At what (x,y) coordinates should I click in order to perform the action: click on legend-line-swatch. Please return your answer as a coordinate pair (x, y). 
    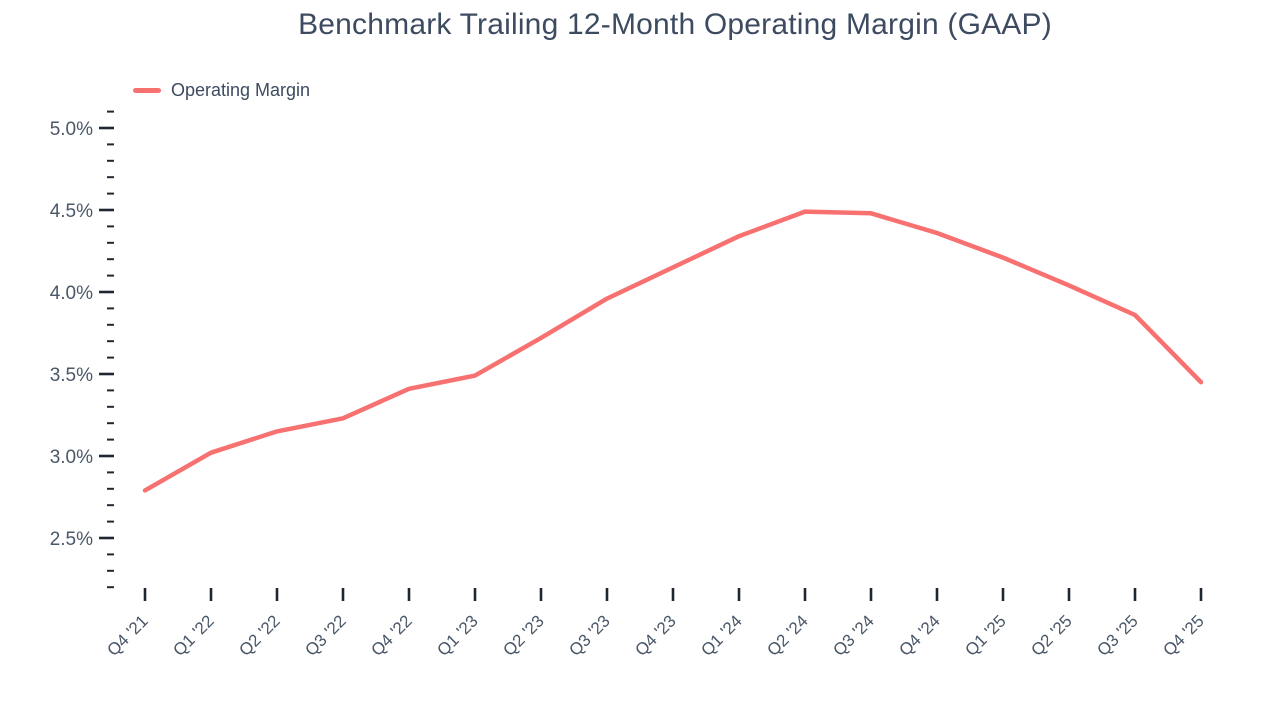
    Looking at the image, I should click on (147, 90).